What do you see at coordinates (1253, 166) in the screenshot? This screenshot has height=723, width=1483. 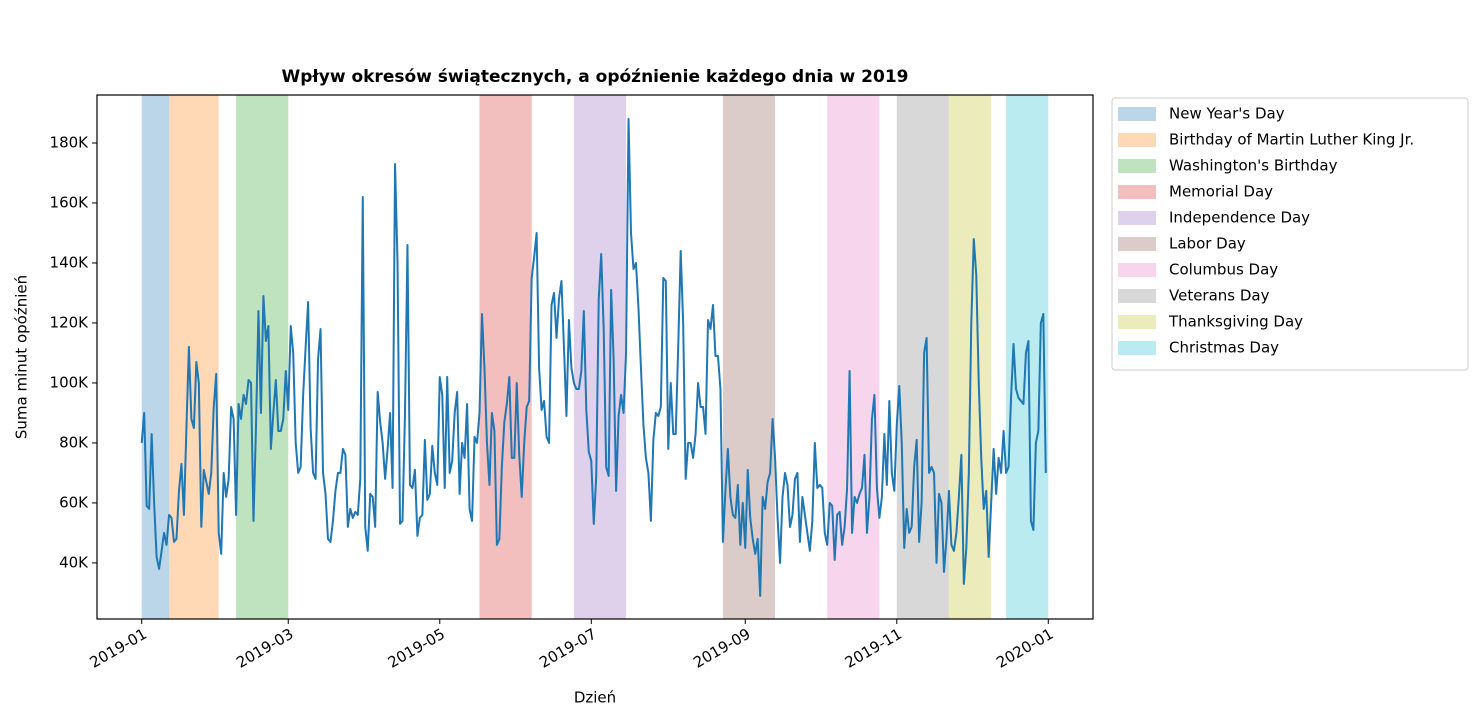 I see `legend-label: Washington's Birthday` at bounding box center [1253, 166].